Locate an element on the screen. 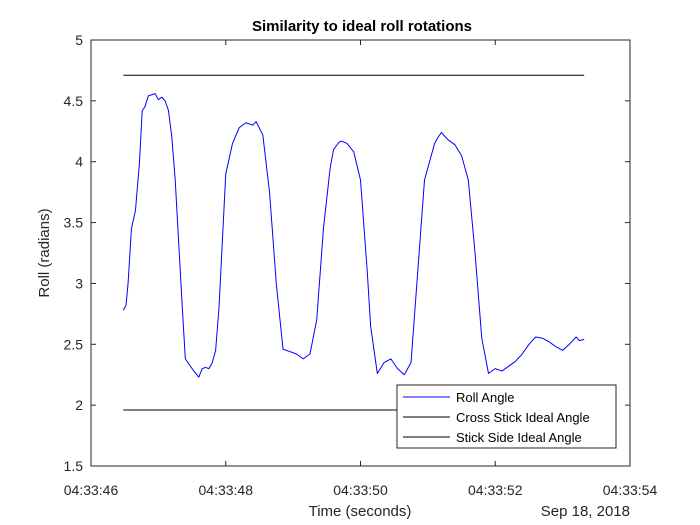 Image resolution: width=700 pixels, height=525 pixels. y-tick-label: 3 is located at coordinates (79, 283).